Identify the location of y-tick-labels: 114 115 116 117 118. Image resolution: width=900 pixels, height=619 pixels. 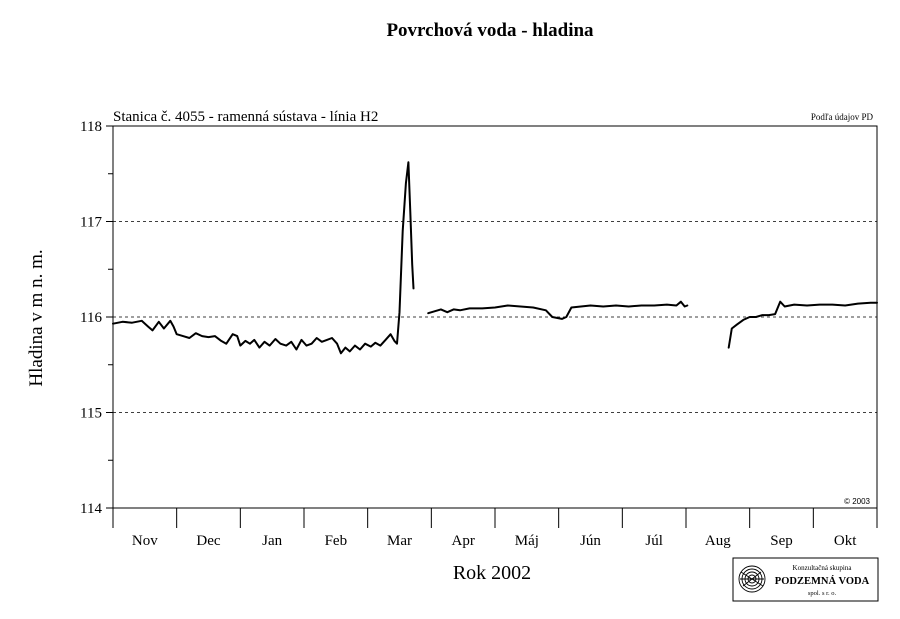
(91, 318).